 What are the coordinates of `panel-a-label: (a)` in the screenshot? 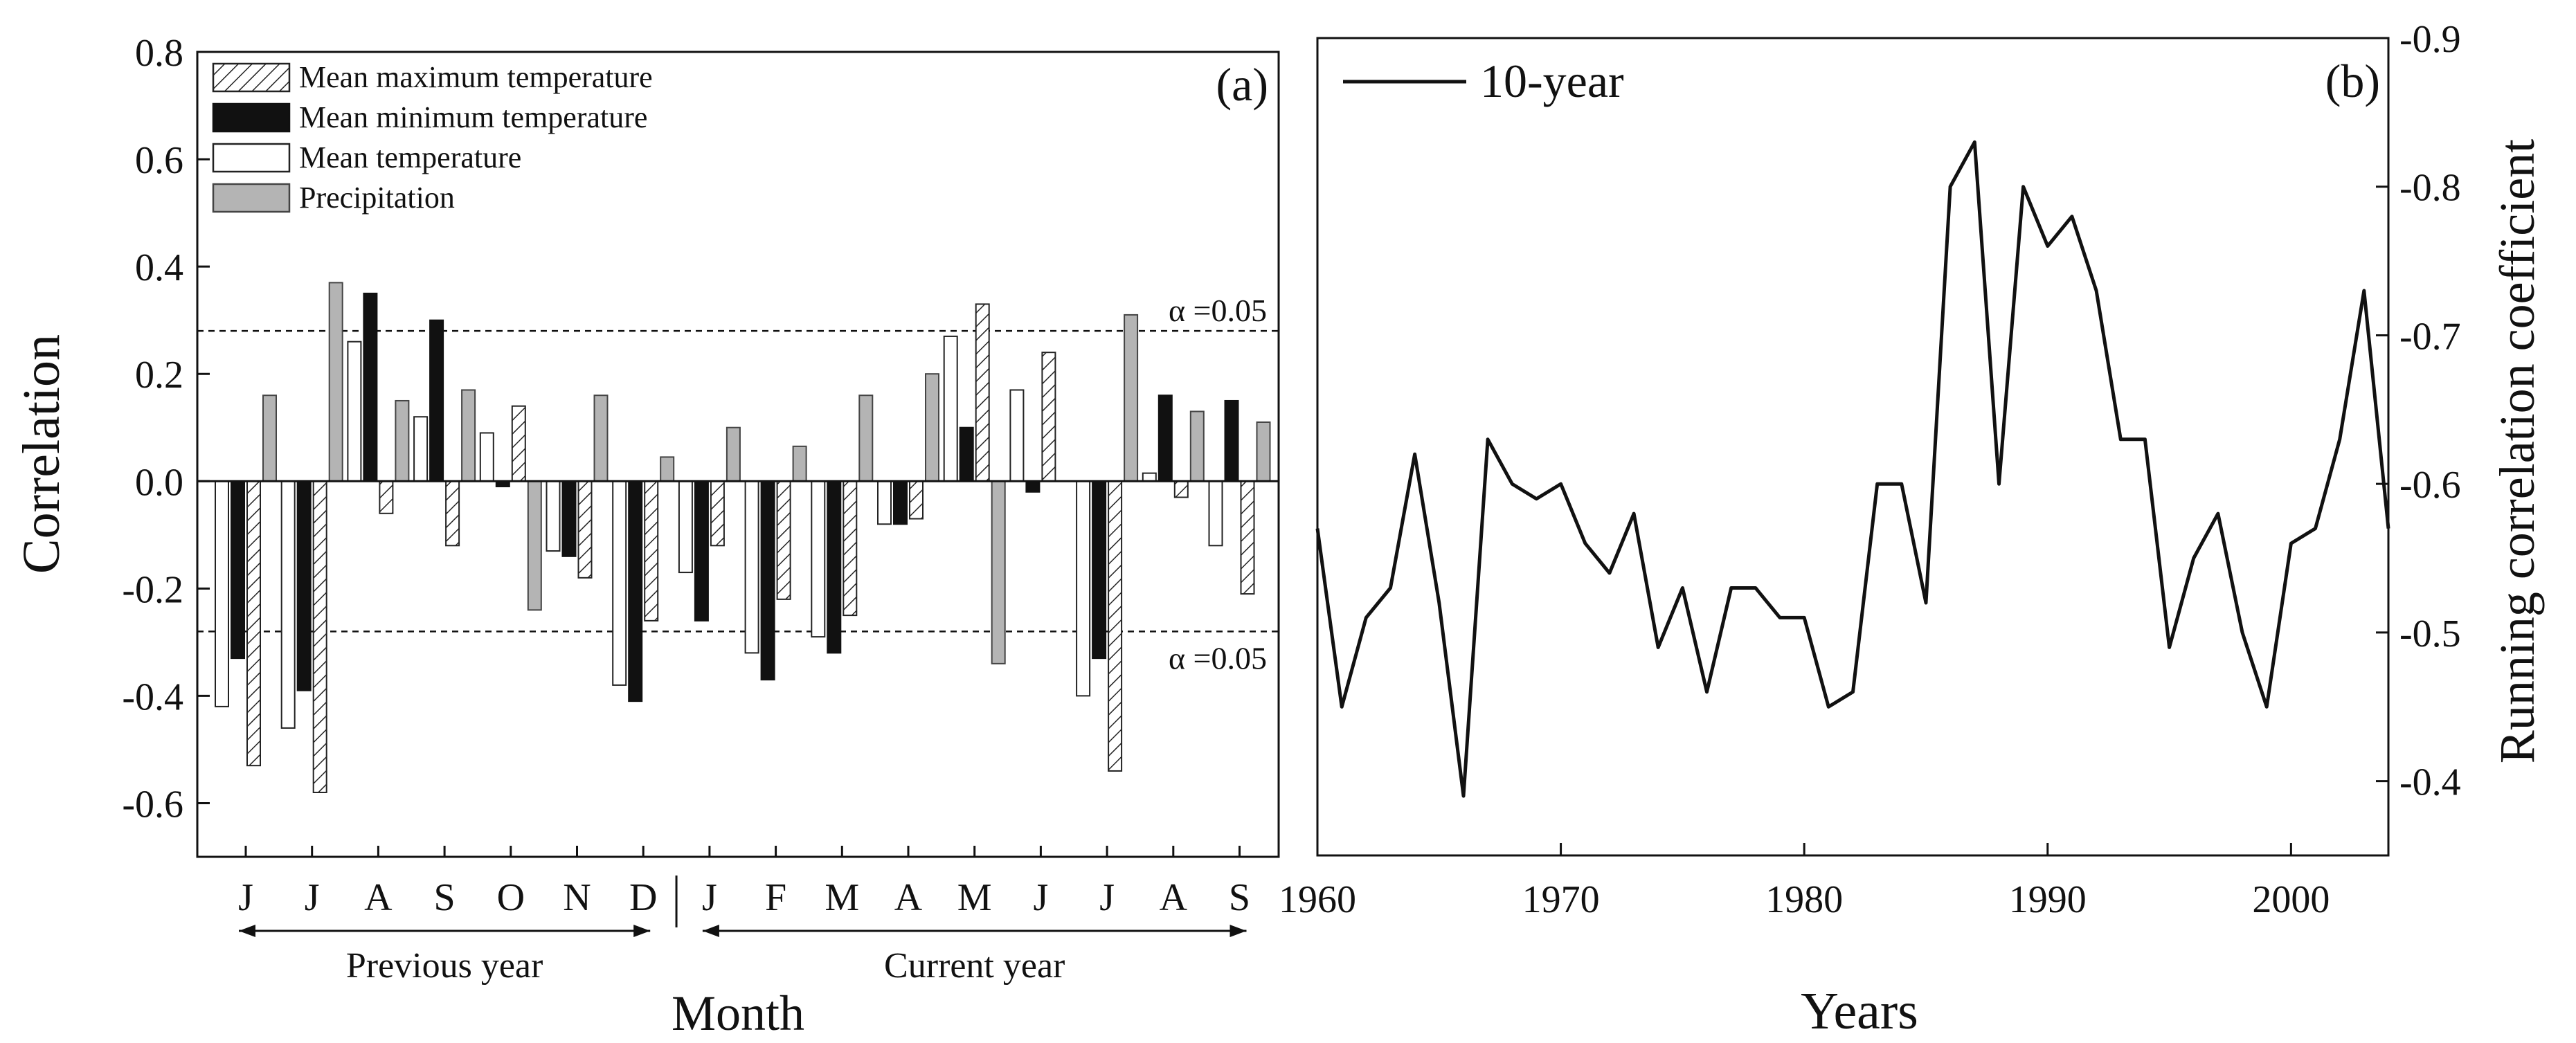 It's located at (1242, 85).